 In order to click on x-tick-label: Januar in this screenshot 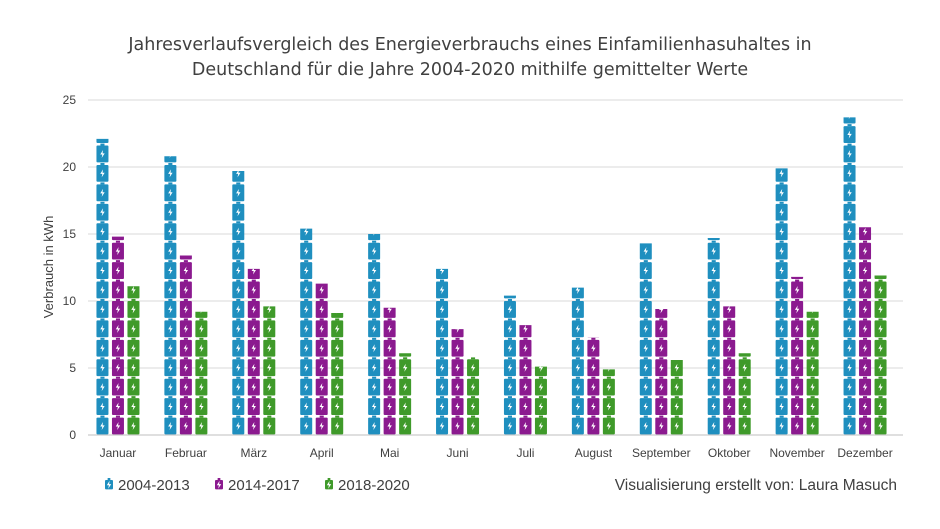, I will do `click(118, 453)`.